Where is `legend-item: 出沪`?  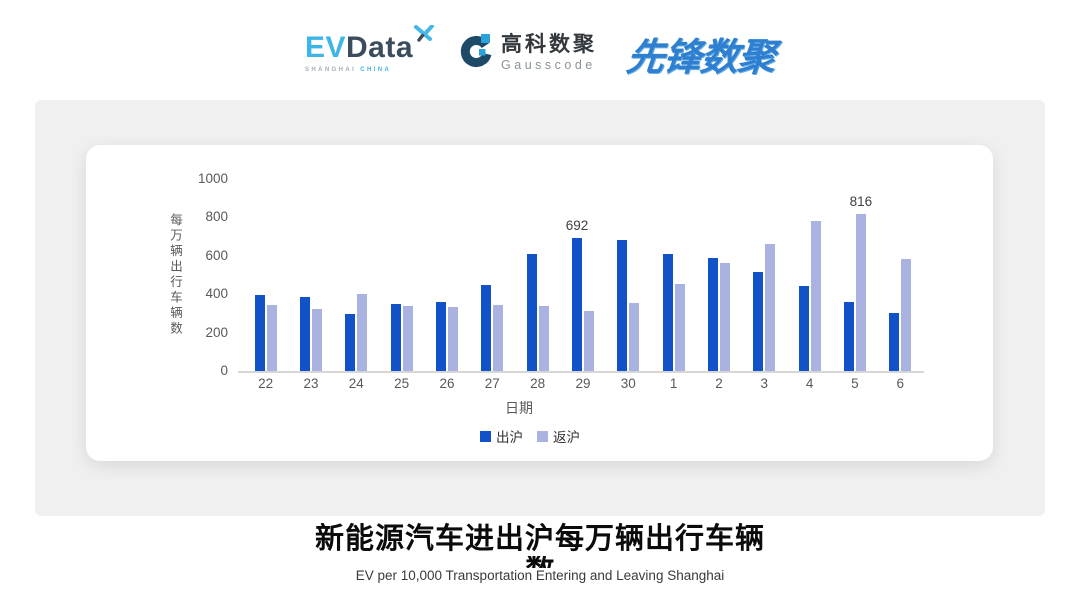 legend-item: 出沪 is located at coordinates (501, 436).